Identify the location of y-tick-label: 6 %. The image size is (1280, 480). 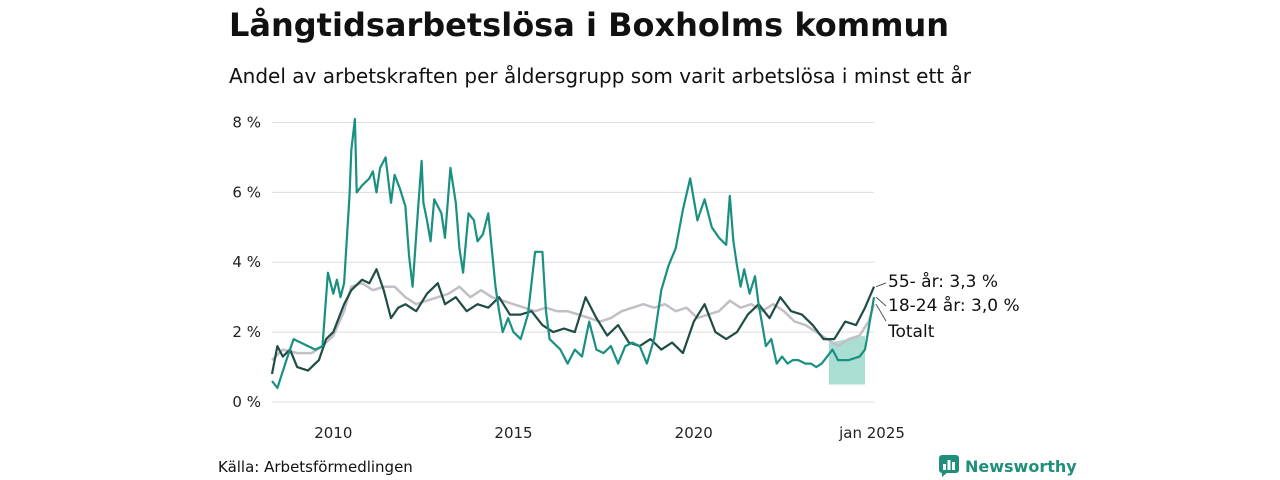
(246, 192).